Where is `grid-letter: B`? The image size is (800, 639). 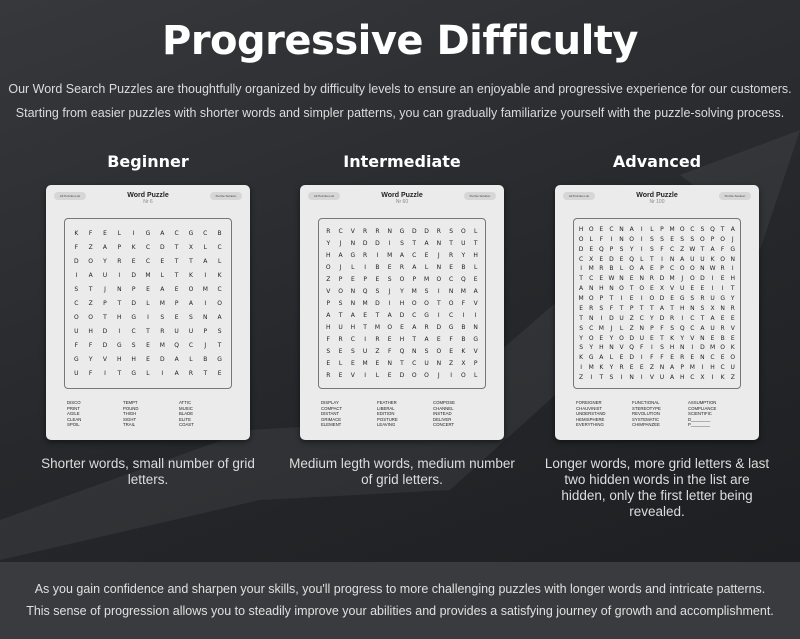
grid-letter: B is located at coordinates (463, 339).